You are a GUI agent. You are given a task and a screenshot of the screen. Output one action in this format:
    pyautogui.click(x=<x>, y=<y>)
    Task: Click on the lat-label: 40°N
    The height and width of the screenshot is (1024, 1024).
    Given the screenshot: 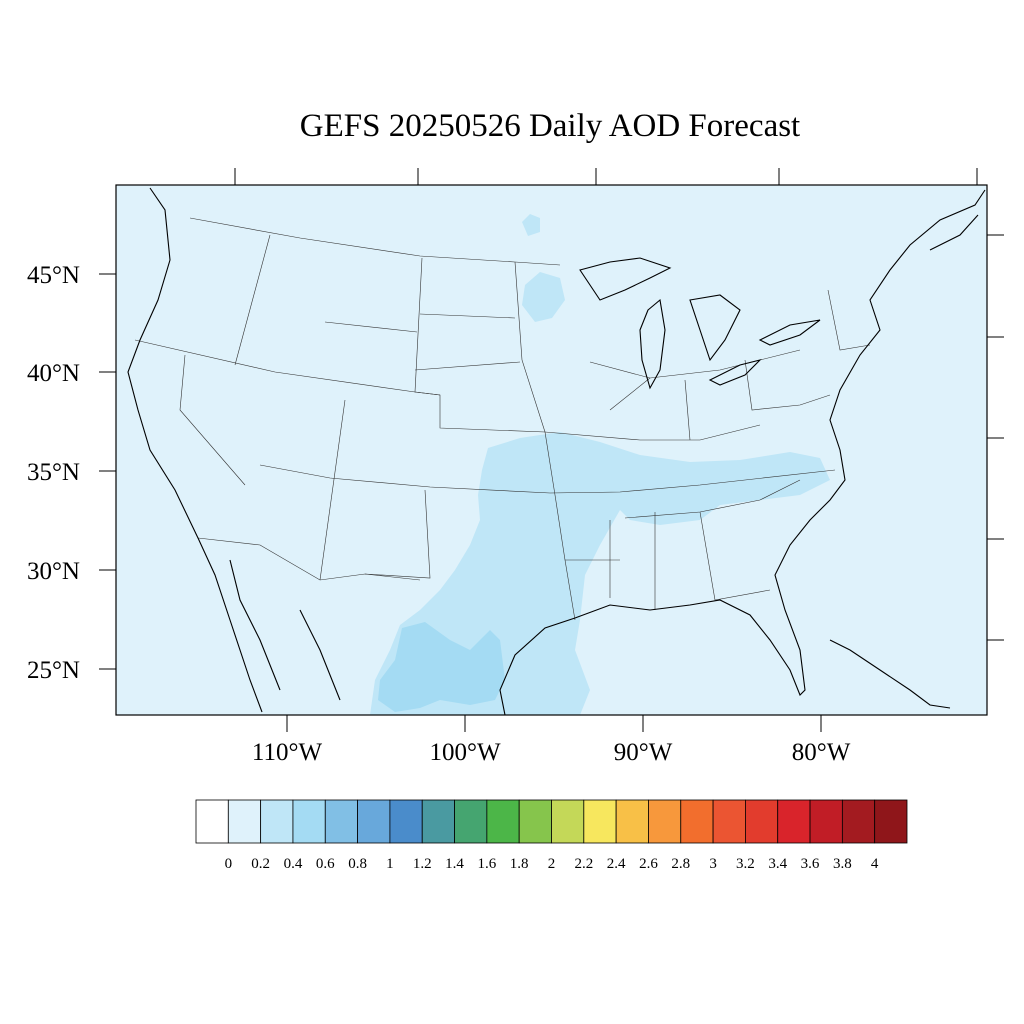 What is the action you would take?
    pyautogui.click(x=53, y=373)
    